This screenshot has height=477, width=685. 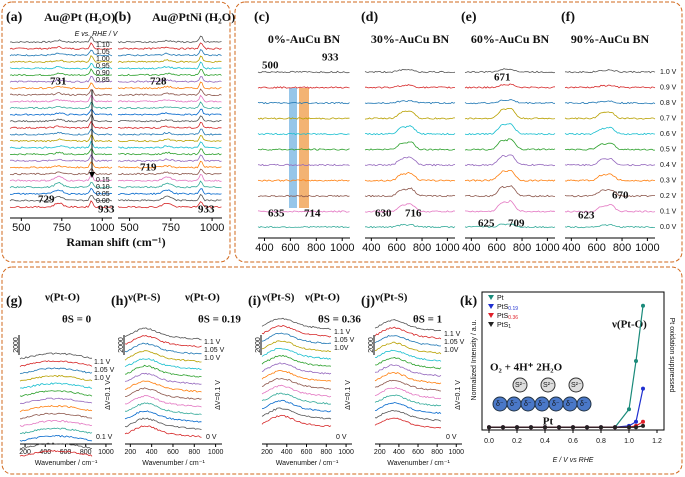 I want to click on x-tick-label: 0.8, so click(x=601, y=441).